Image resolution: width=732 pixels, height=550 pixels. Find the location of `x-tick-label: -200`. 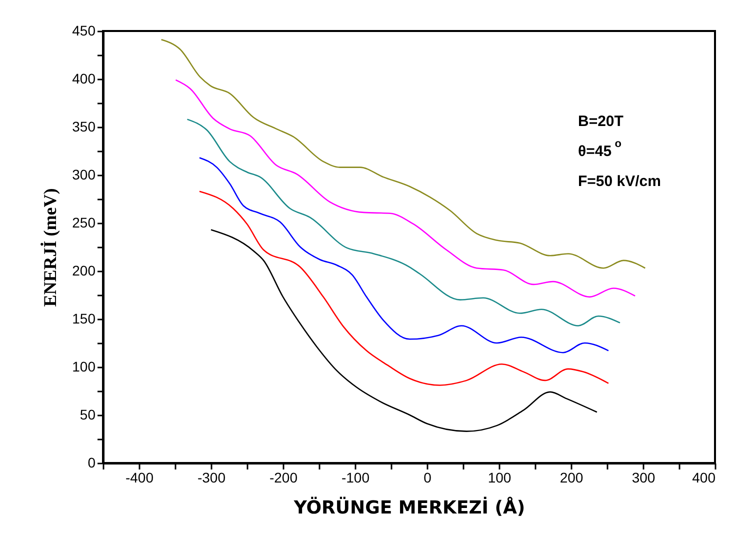

x-tick-label: -200 is located at coordinates (283, 478).